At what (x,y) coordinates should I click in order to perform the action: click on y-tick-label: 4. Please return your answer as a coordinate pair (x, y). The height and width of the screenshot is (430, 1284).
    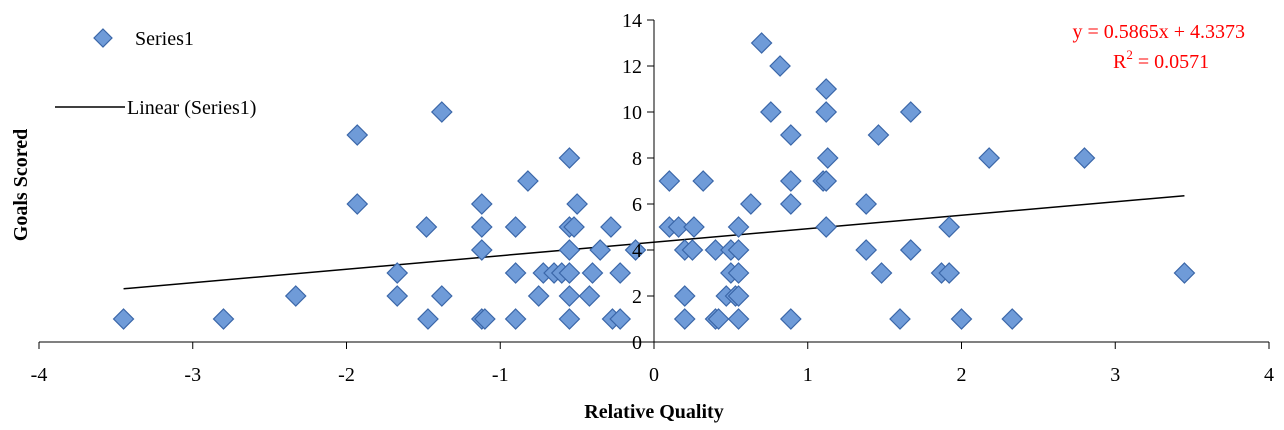
    Looking at the image, I should click on (637, 251).